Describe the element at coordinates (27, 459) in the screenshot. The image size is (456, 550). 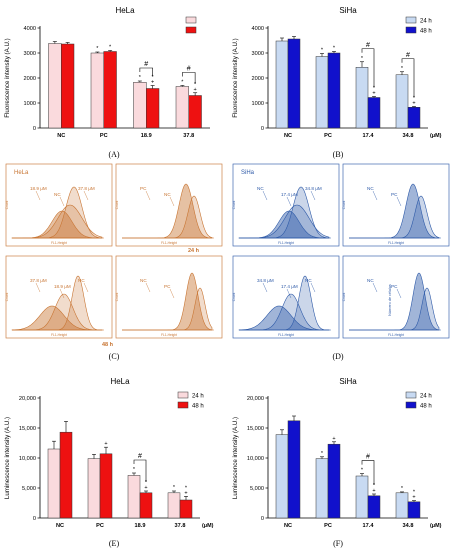
I see `y-tick-label: 10,000` at that location.